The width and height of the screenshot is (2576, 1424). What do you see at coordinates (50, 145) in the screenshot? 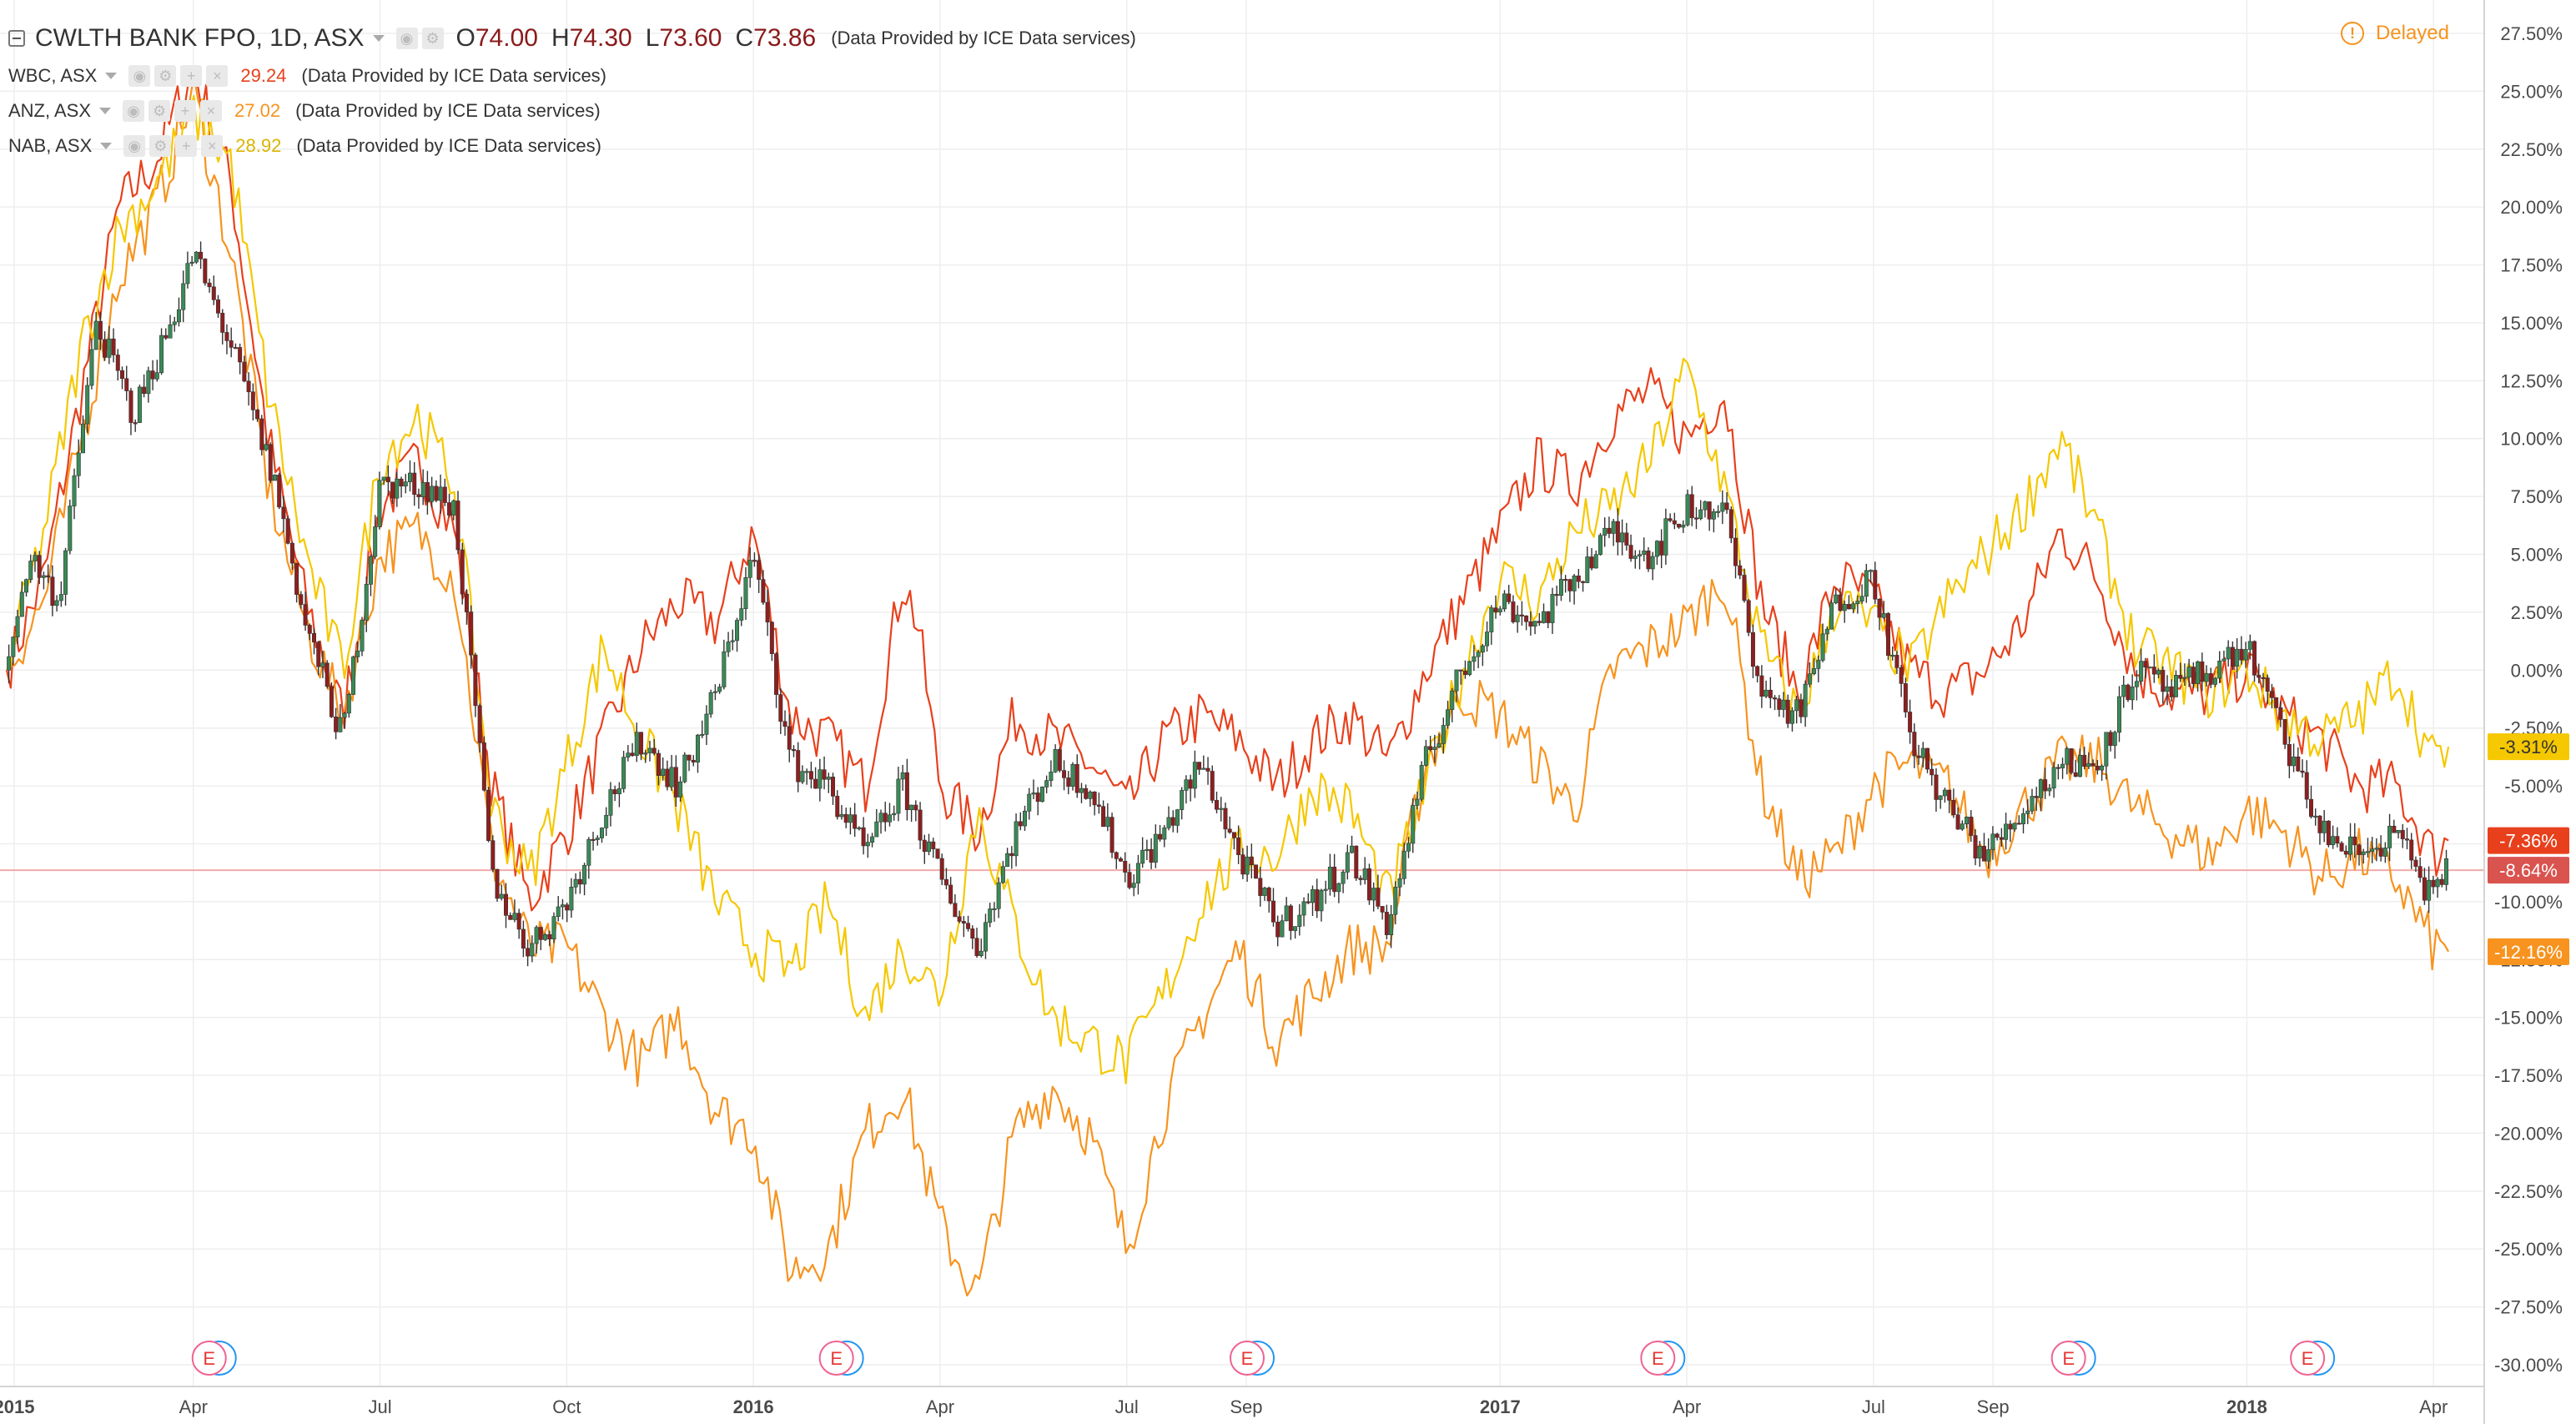
I see `comparison-symbol: NAB, ASX` at bounding box center [50, 145].